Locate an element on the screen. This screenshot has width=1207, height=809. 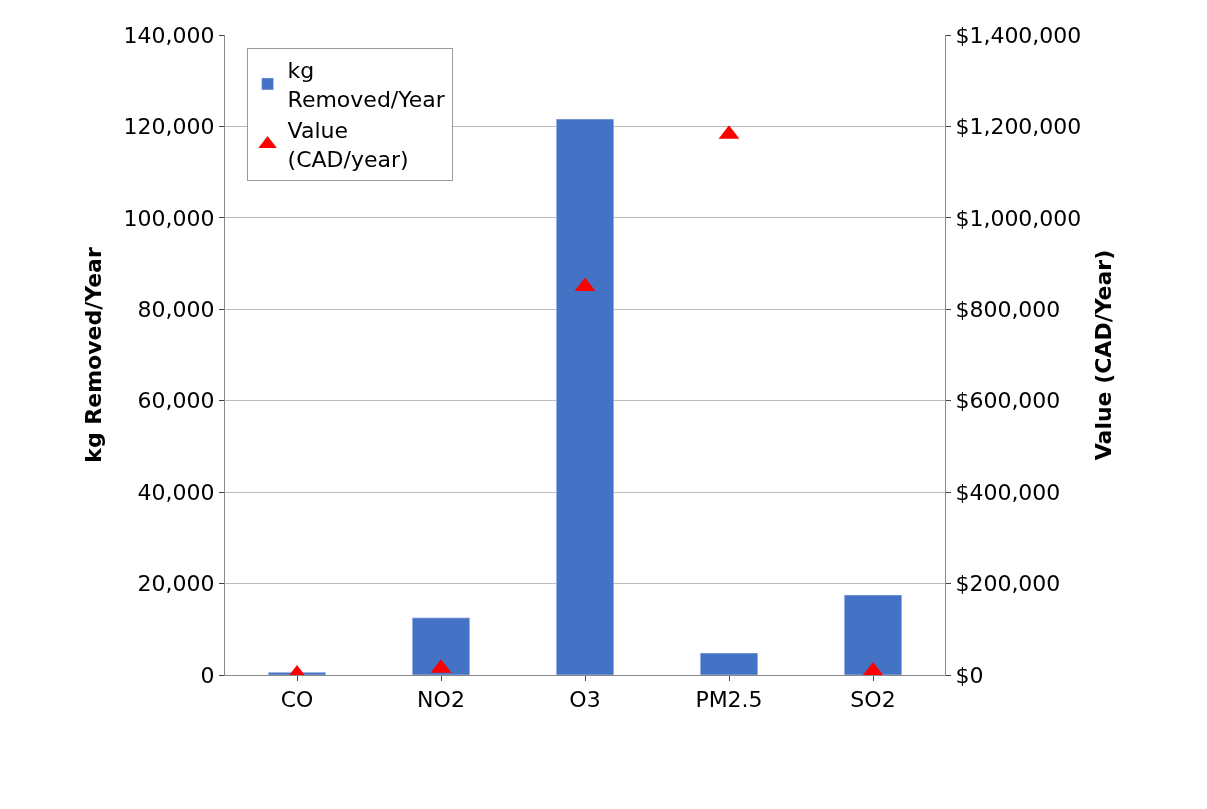
x-tick-label: O3 is located at coordinates (585, 700).